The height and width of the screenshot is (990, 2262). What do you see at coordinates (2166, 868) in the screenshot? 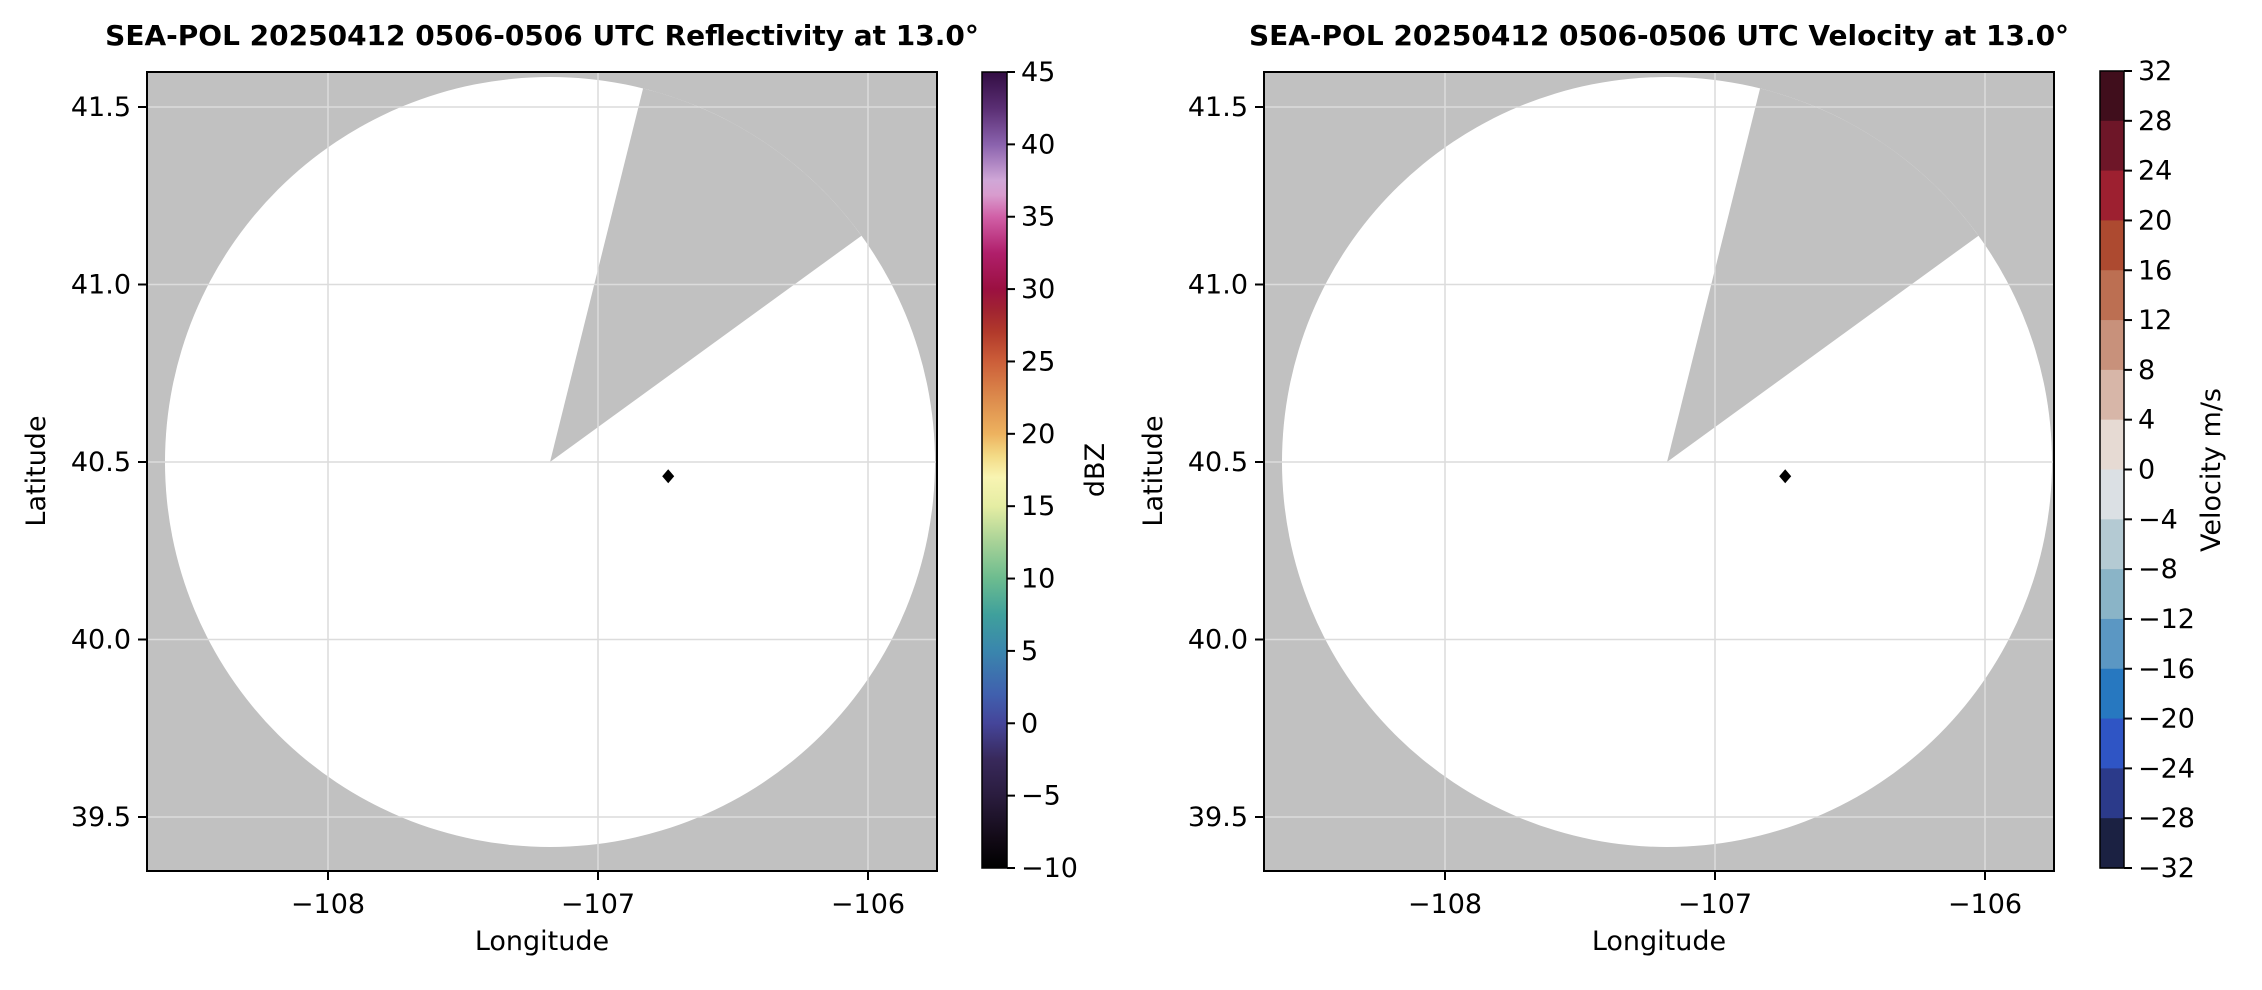
I see `colorbar-tick-label: −32` at bounding box center [2166, 868].